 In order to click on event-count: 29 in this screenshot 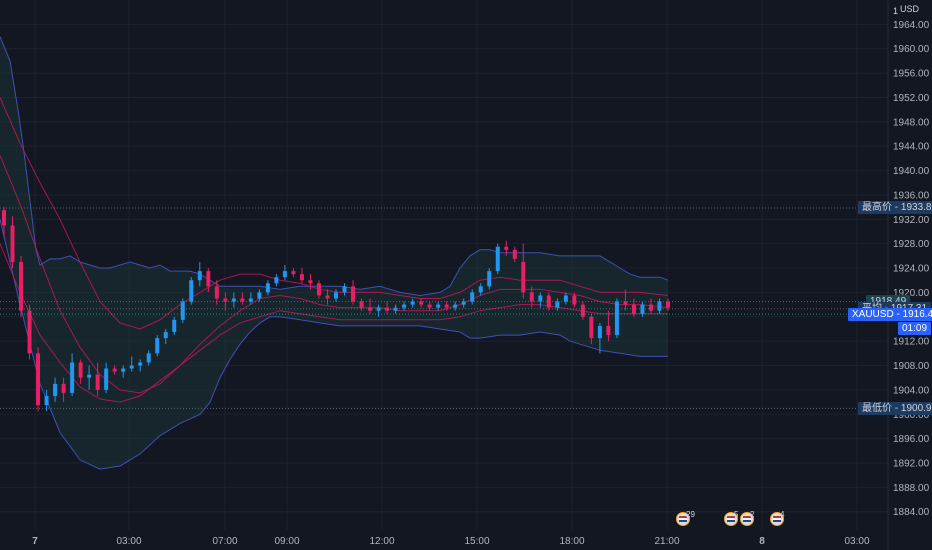, I will do `click(690, 514)`.